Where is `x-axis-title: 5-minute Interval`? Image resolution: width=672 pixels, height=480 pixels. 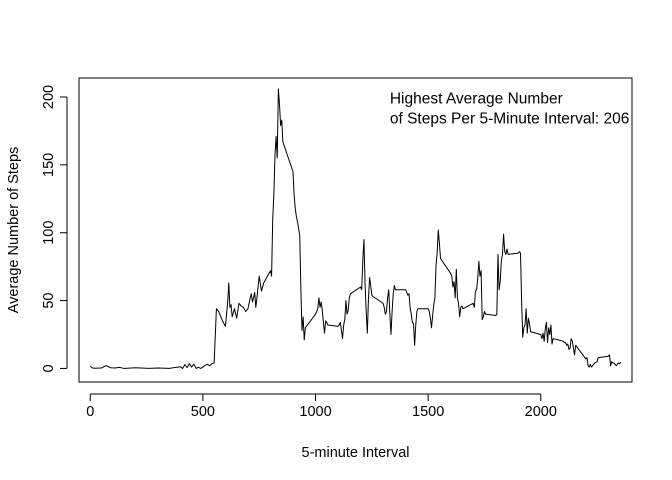
x-axis-title: 5-minute Interval is located at coordinates (356, 453).